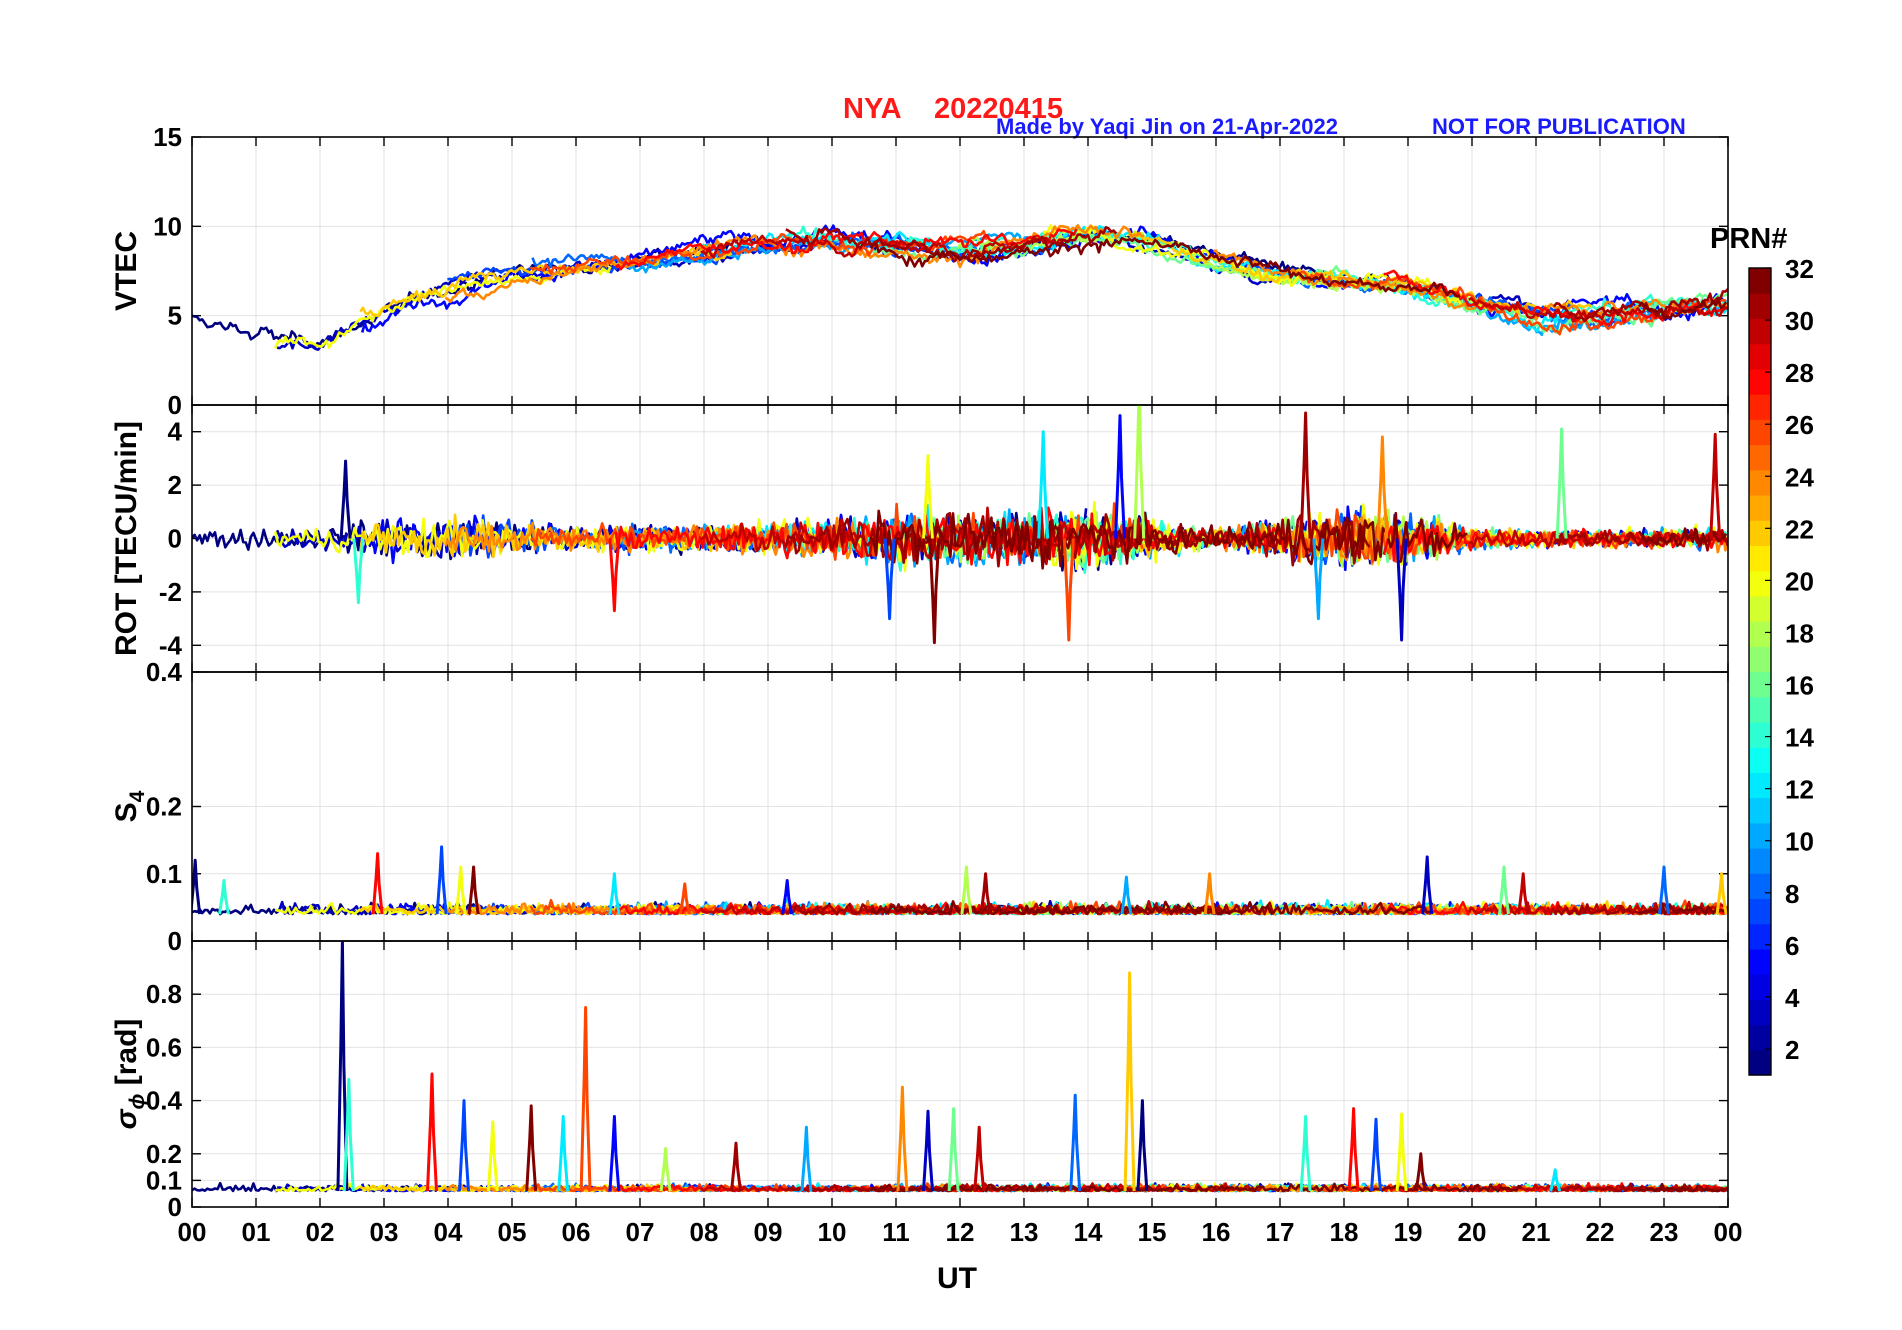  What do you see at coordinates (640, 1232) in the screenshot?
I see `x-tick-label: 07` at bounding box center [640, 1232].